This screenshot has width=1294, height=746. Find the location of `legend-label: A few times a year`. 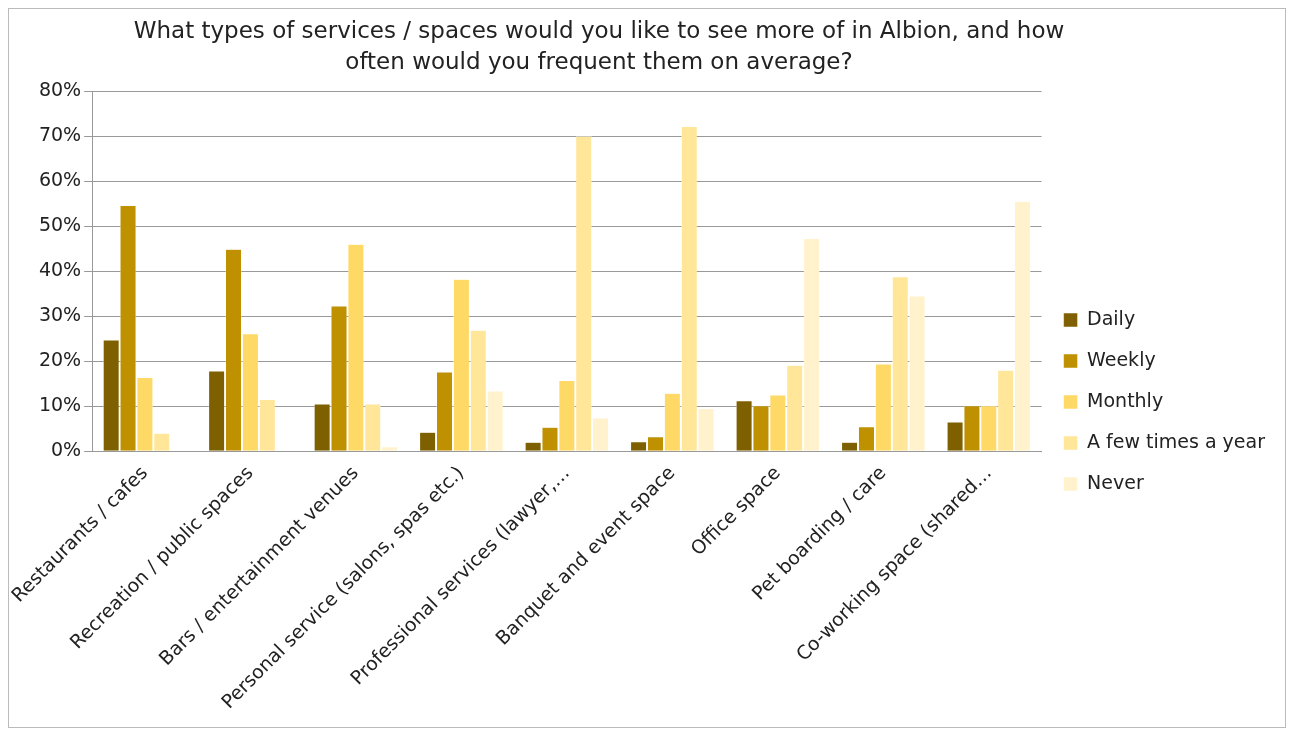

legend-label: A few times a year is located at coordinates (1176, 440).